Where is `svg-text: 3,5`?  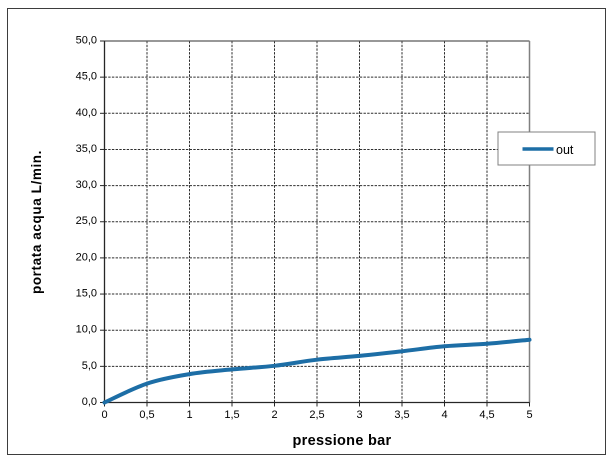 svg-text: 3,5 is located at coordinates (401, 415).